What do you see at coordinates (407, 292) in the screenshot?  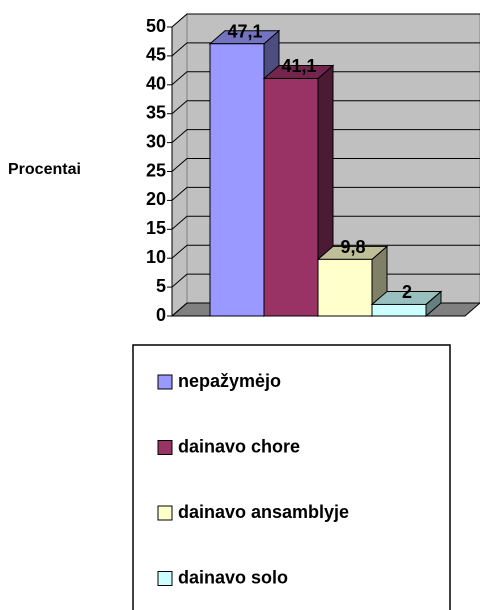 I see `data-label: 2` at bounding box center [407, 292].